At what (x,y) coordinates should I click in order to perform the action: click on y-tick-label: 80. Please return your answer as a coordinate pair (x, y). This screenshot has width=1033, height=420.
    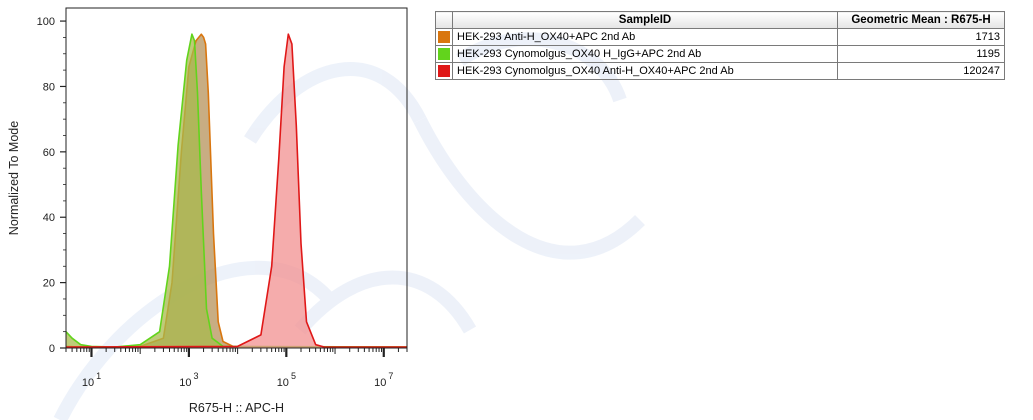
    Looking at the image, I should click on (49, 87).